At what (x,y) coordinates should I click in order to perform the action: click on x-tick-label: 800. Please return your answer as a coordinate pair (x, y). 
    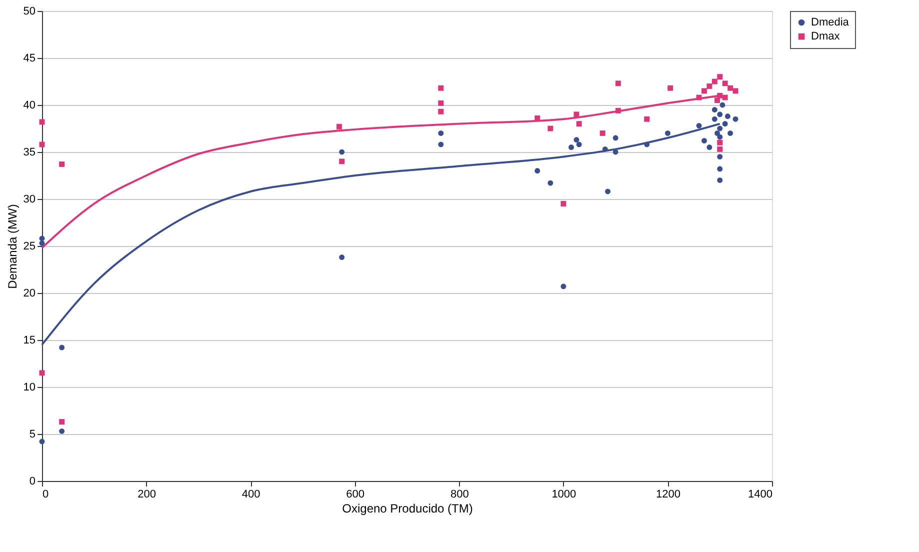
    Looking at the image, I should click on (459, 494).